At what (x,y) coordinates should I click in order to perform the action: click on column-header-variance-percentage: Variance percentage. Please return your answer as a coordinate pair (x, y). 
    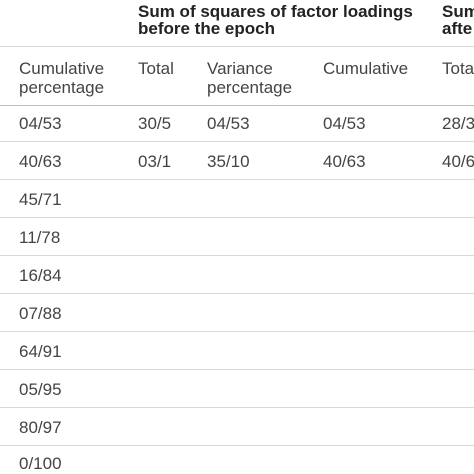
    Looking at the image, I should click on (249, 78).